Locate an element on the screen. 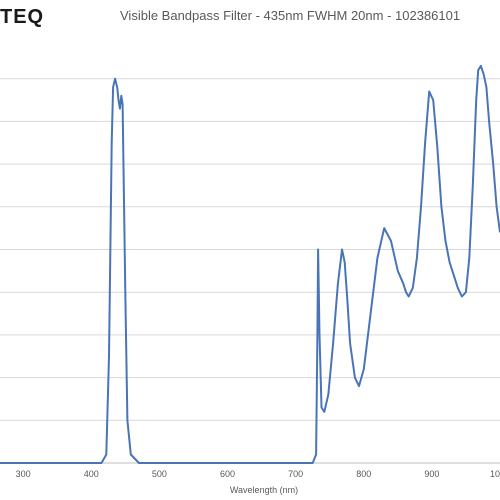  x-axis-label: Wavelength (nm) is located at coordinates (264, 490).